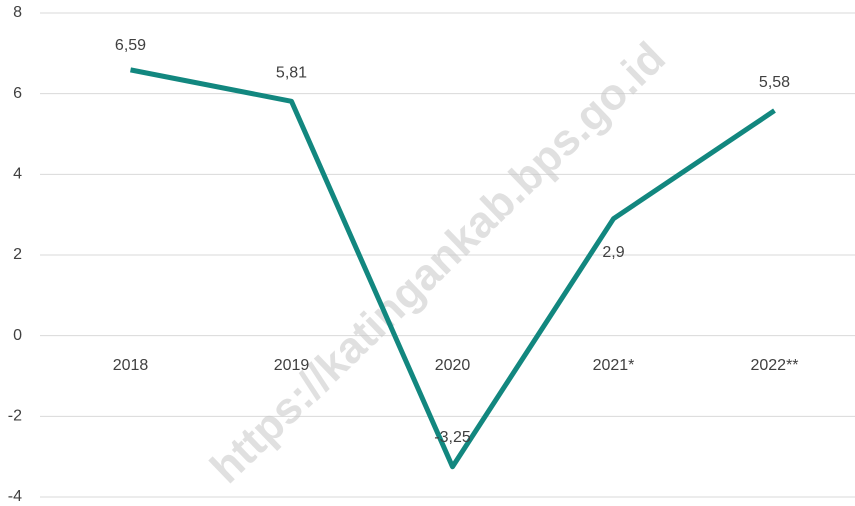 This screenshot has height=506, width=855. What do you see at coordinates (452, 437) in the screenshot?
I see `data-label: -3,25` at bounding box center [452, 437].